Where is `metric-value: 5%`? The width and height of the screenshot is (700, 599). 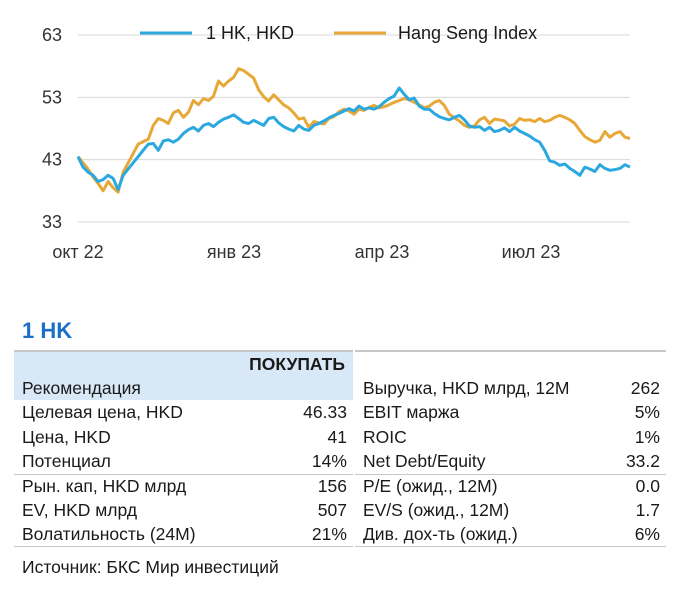
metric-value: 5% is located at coordinates (647, 412).